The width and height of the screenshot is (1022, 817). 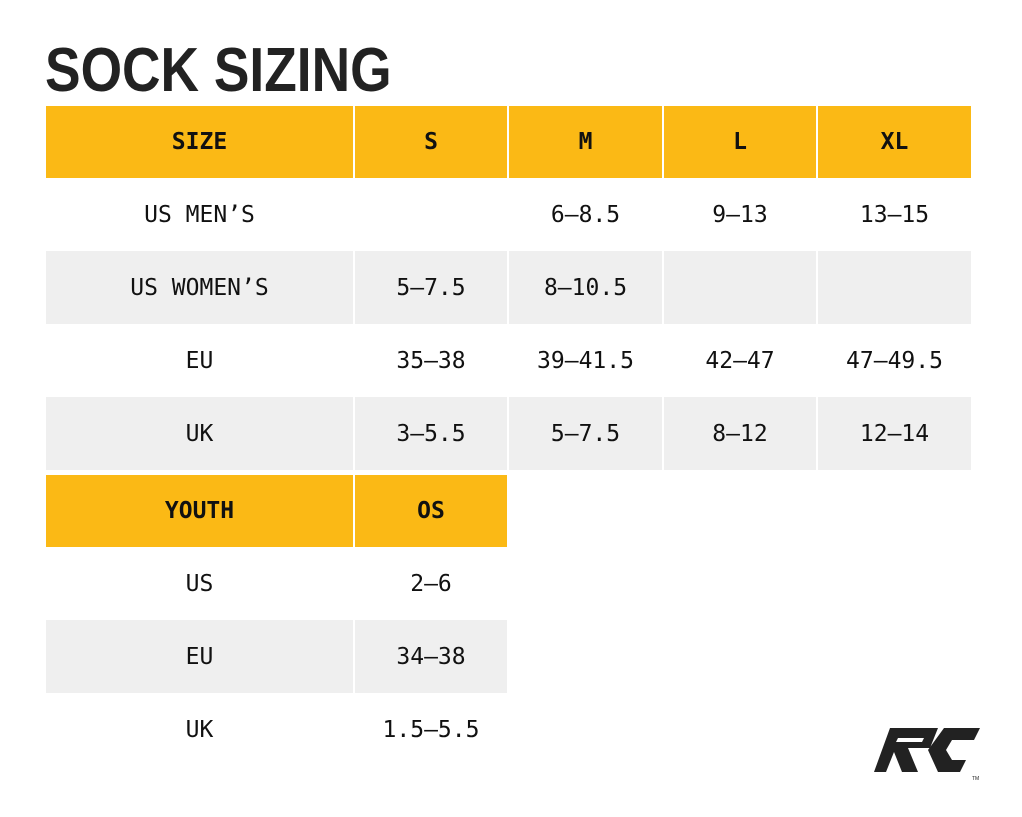 I want to click on table-row: US WOMEN’S 5–7.5 8–10.5, so click(x=508, y=287).